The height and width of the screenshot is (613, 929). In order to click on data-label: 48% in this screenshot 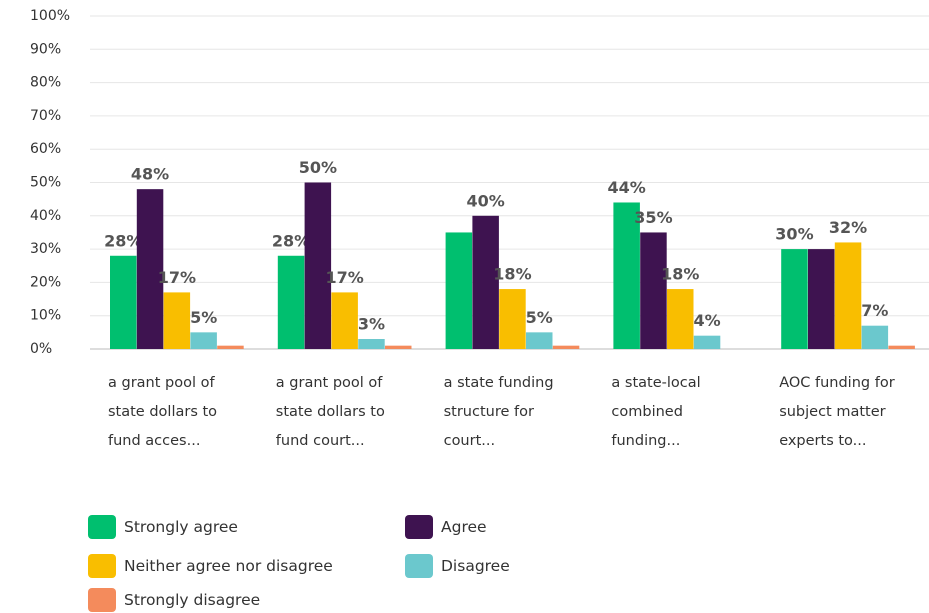, I will do `click(150, 174)`.